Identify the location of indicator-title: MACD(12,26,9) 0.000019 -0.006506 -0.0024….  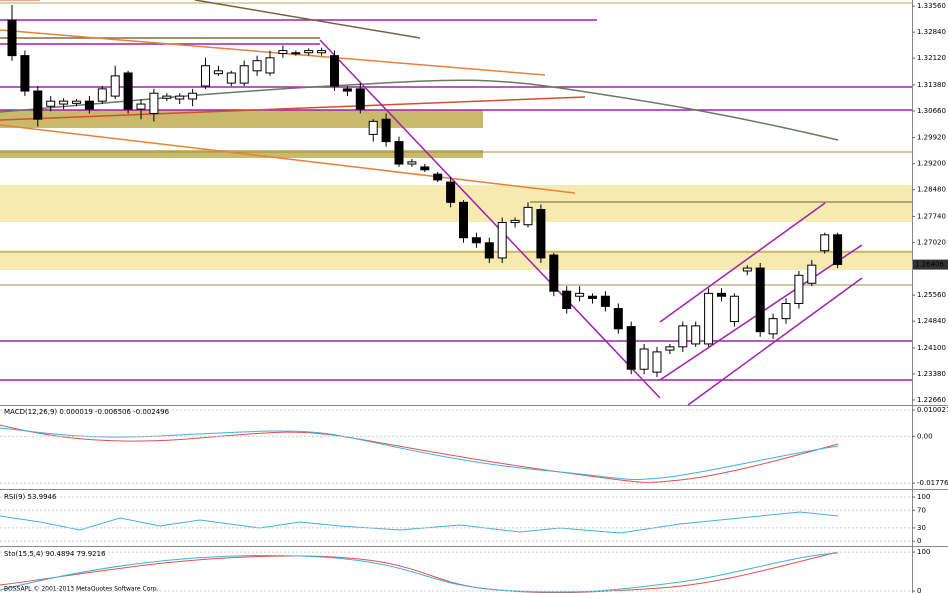
(87, 412).